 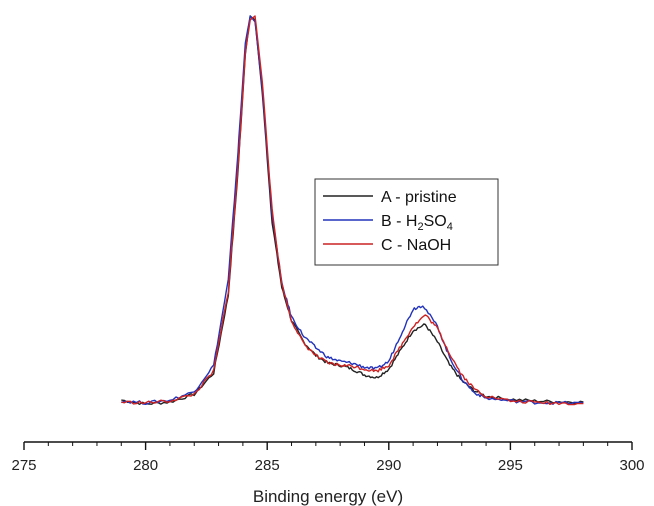 I want to click on legend-box, so click(x=406, y=222).